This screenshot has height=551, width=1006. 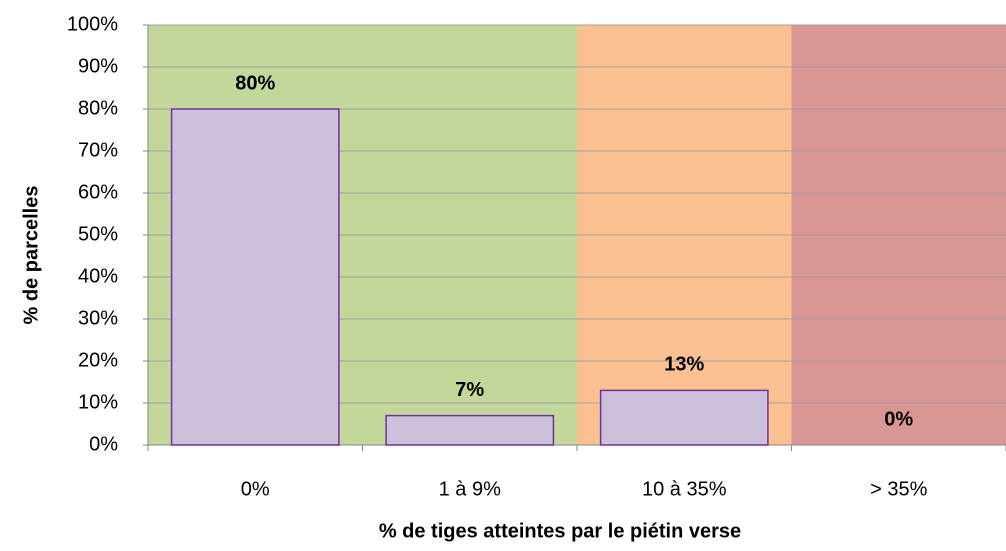 What do you see at coordinates (98, 192) in the screenshot?
I see `y-tick-label: 60%` at bounding box center [98, 192].